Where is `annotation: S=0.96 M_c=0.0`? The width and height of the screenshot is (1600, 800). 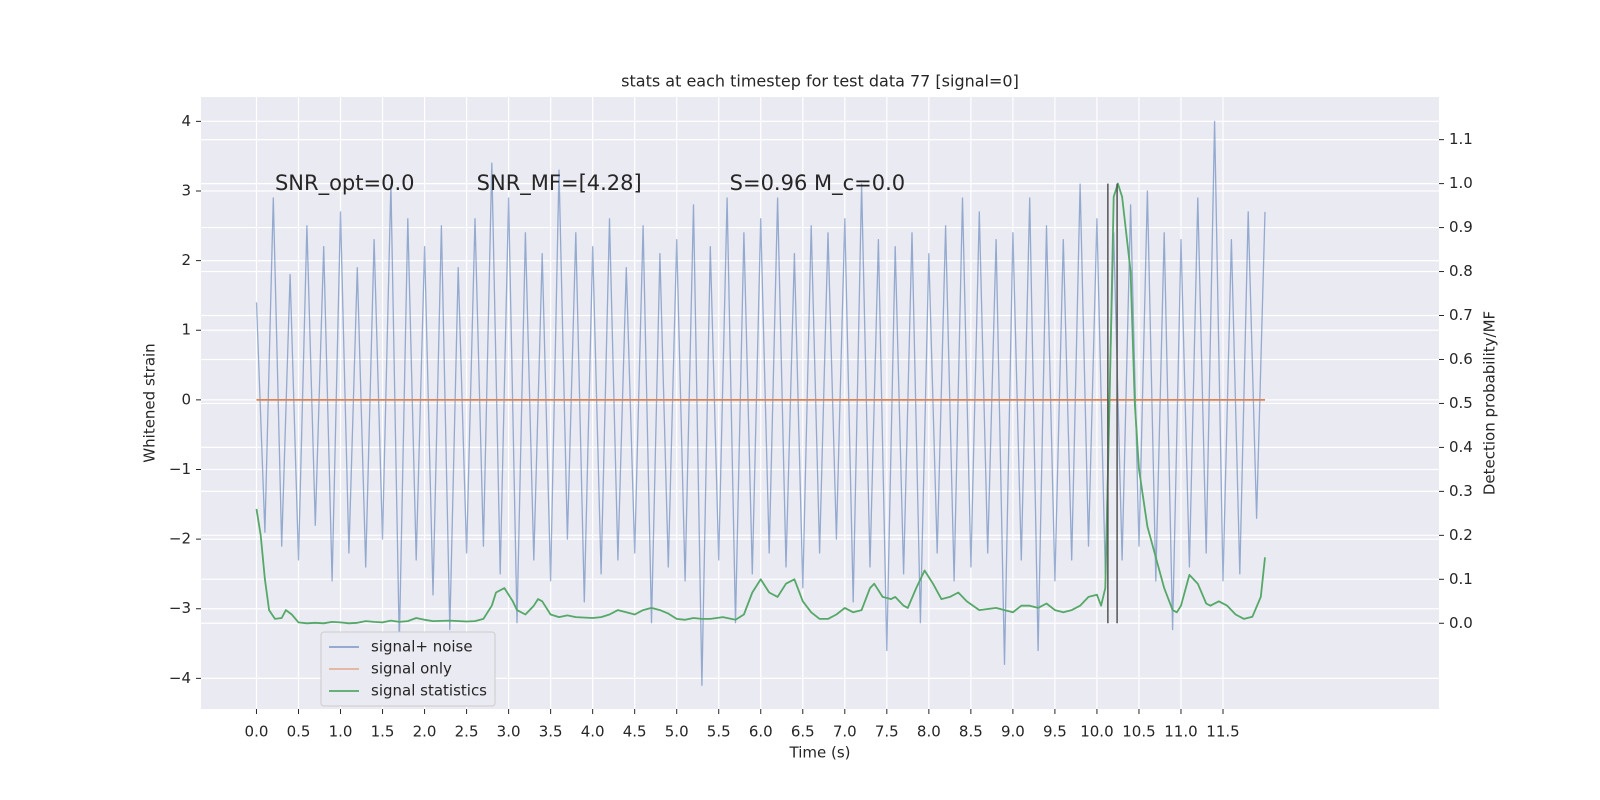 annotation: S=0.96 M_c=0.0 is located at coordinates (818, 183).